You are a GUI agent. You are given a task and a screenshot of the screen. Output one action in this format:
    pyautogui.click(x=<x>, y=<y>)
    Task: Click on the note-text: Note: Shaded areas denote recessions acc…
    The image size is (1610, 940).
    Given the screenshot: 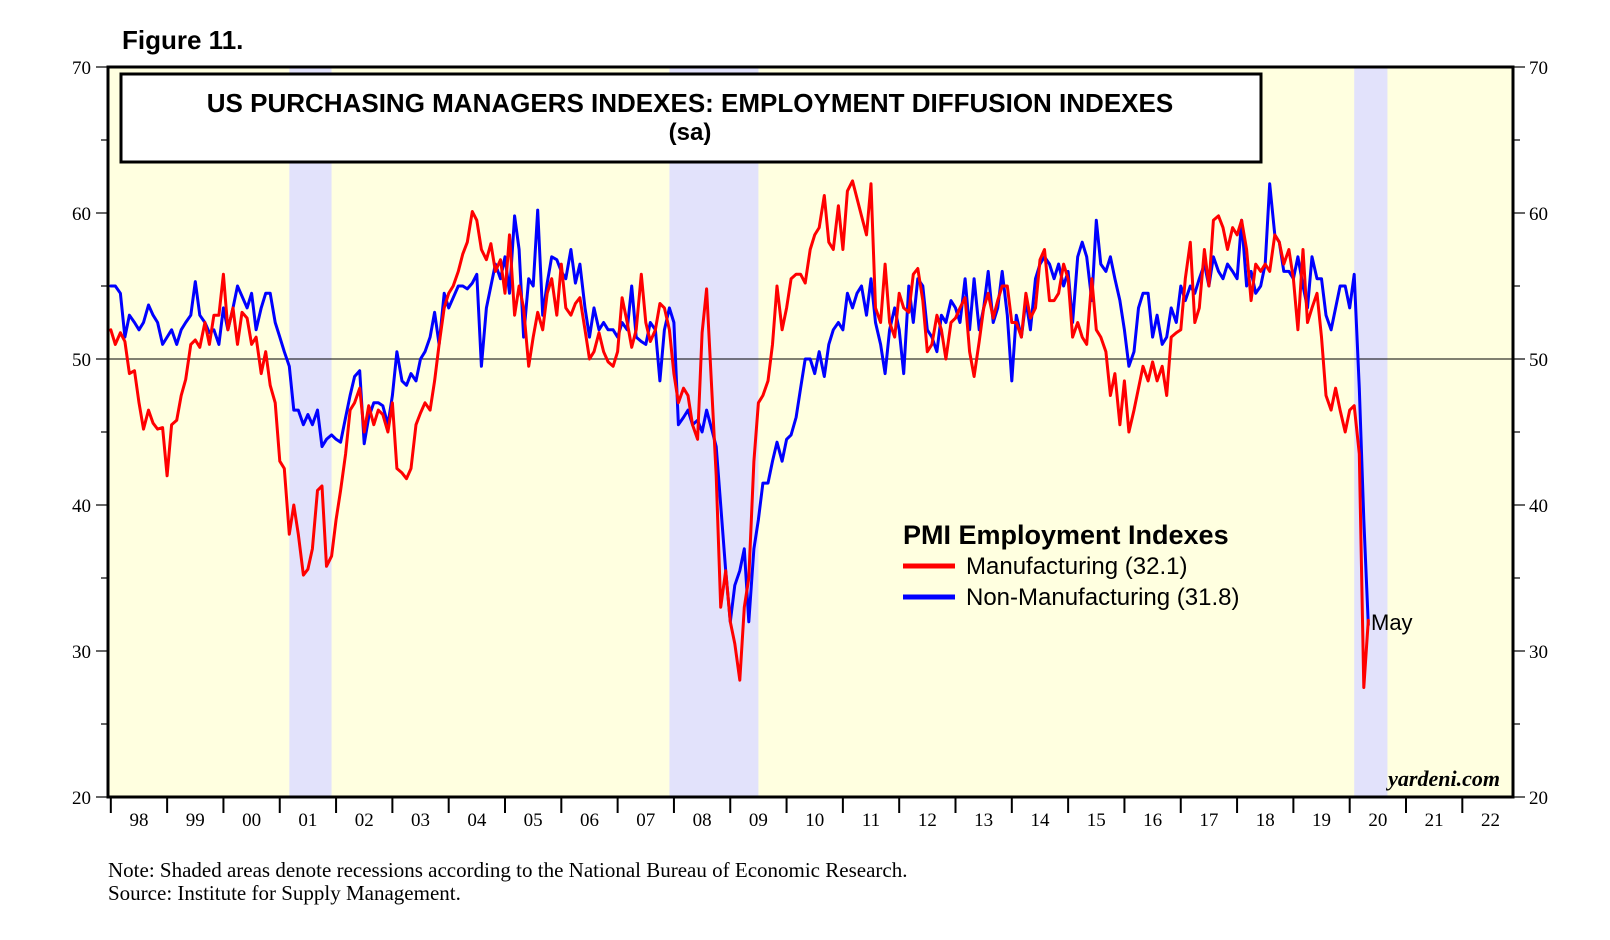 What is the action you would take?
    pyautogui.click(x=507, y=870)
    